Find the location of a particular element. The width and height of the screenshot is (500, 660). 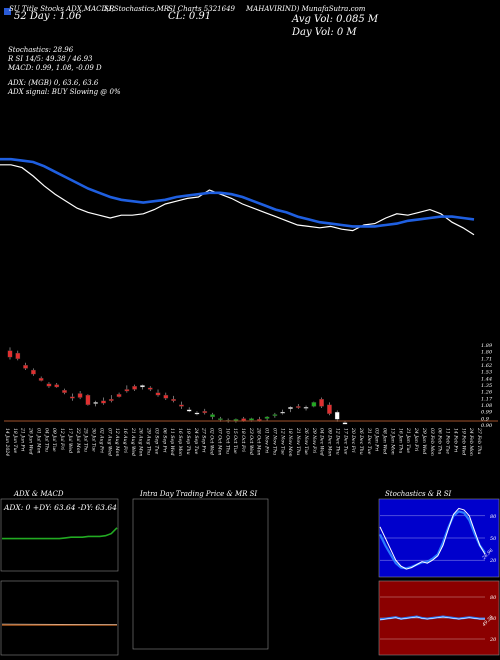

date-tick-label: 31 Dec Tue is located at coordinates (369, 441).